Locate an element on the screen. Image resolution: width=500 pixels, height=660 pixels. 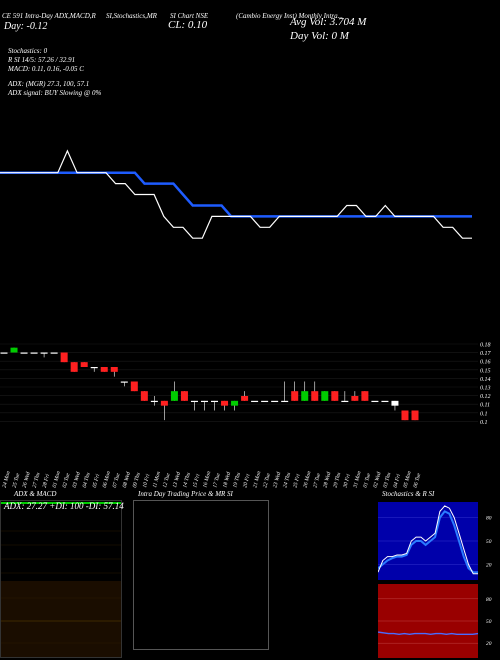
rsi-tick-label: 50 is located at coordinates (489, 622).